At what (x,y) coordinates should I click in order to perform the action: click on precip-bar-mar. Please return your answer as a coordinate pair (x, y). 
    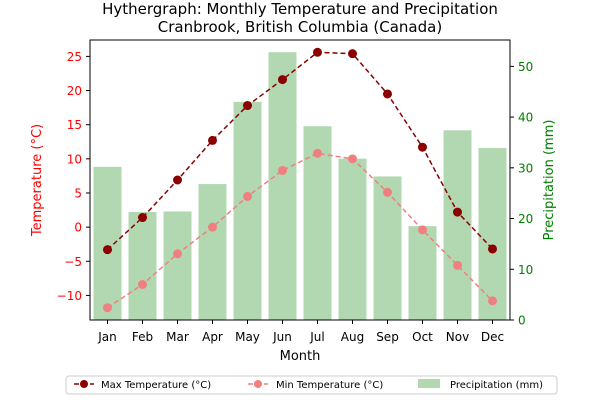
    Looking at the image, I should click on (177, 265).